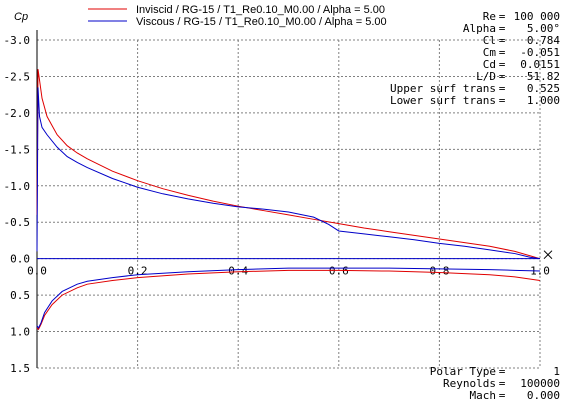 The image size is (576, 405). What do you see at coordinates (443, 88) in the screenshot?
I see `stat-label: Upper surf trans` at bounding box center [443, 88].